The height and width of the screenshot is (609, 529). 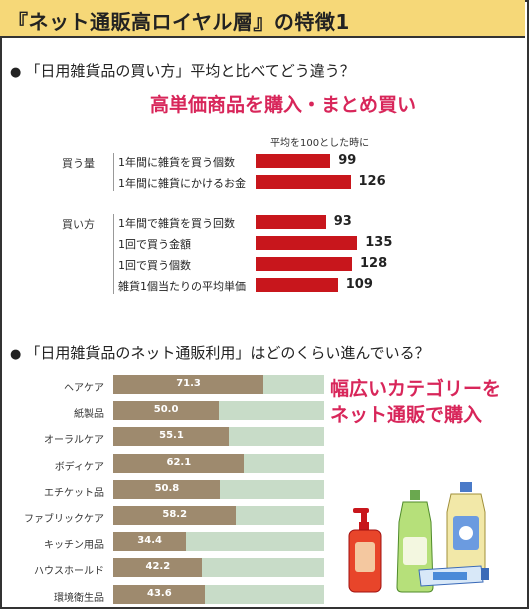 What do you see at coordinates (418, 537) in the screenshot?
I see `products-illustration` at bounding box center [418, 537].